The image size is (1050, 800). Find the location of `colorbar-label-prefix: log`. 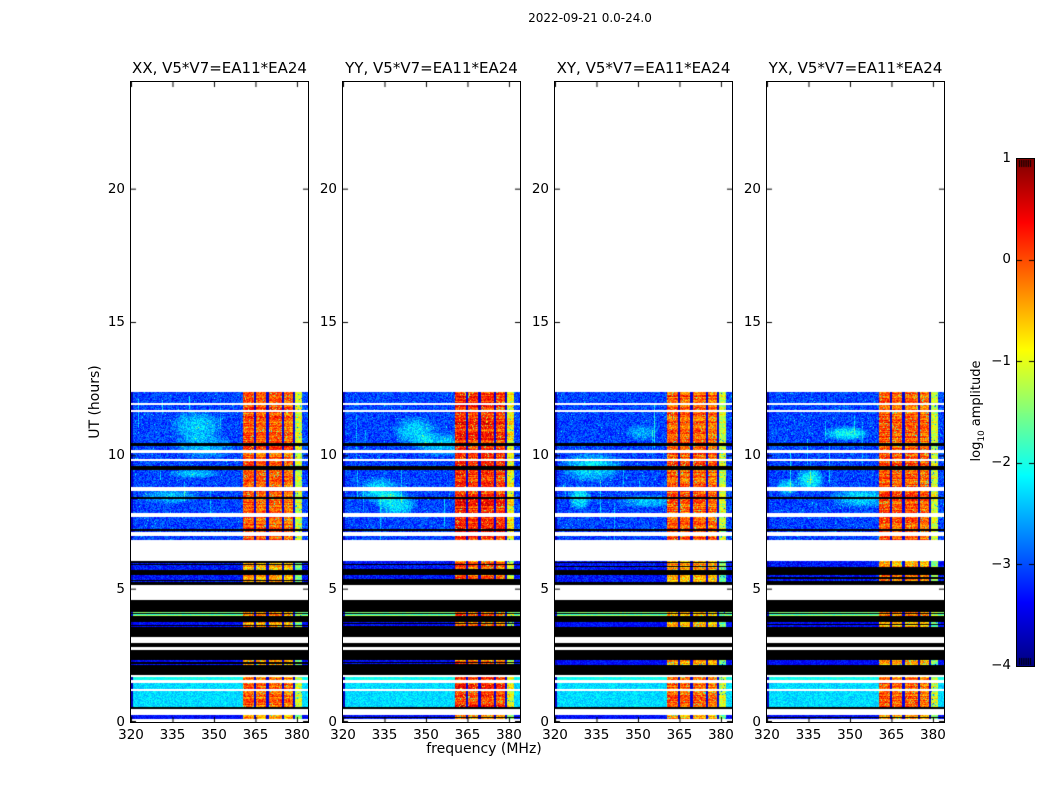

colorbar-label-prefix: log is located at coordinates (977, 451).